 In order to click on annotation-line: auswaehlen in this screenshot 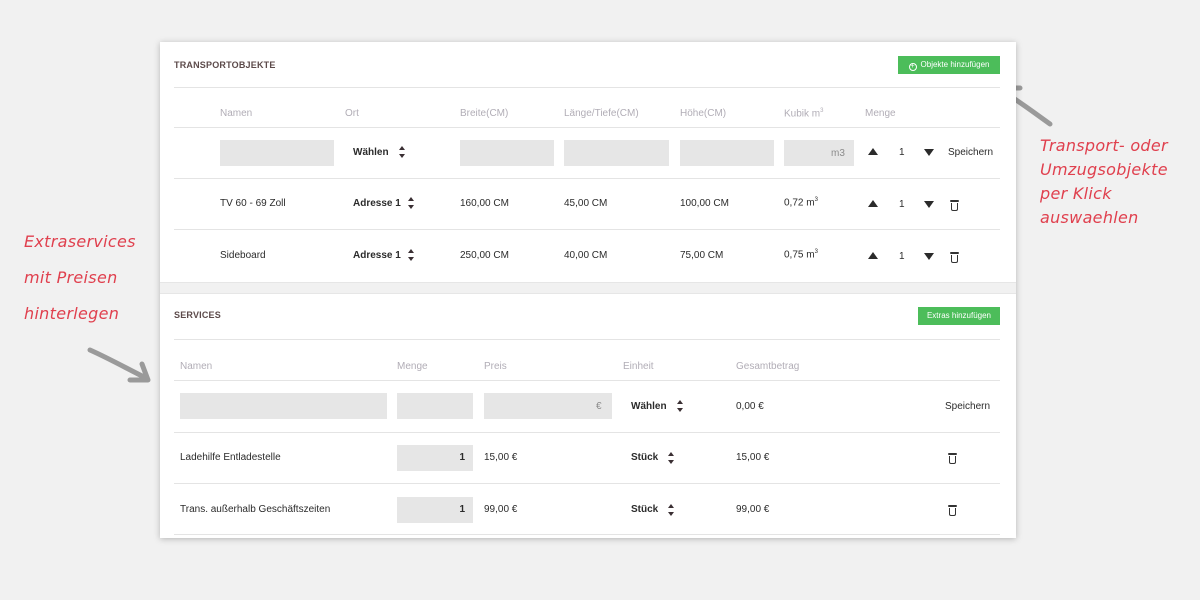, I will do `click(1089, 217)`.